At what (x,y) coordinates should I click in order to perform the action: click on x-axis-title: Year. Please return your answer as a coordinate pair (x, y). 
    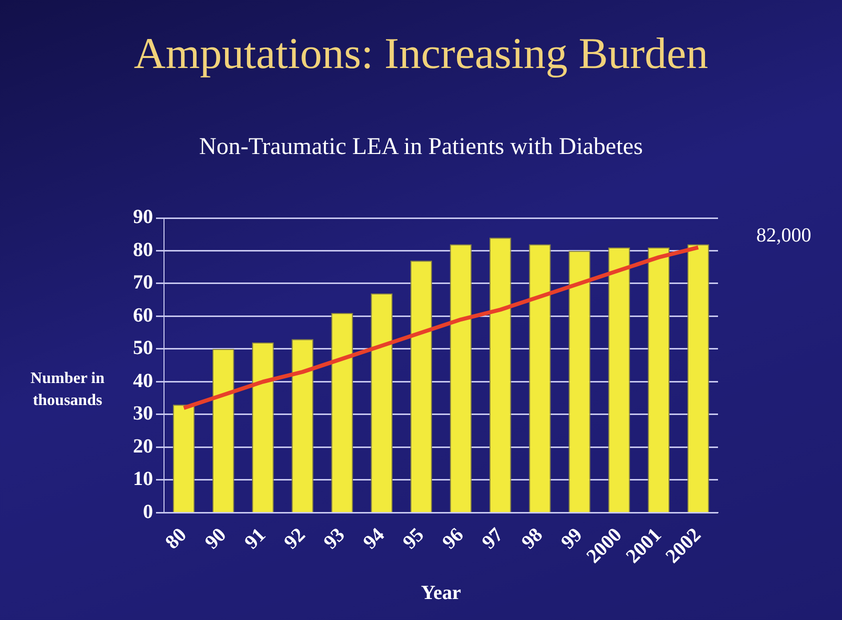
    Looking at the image, I should click on (441, 593).